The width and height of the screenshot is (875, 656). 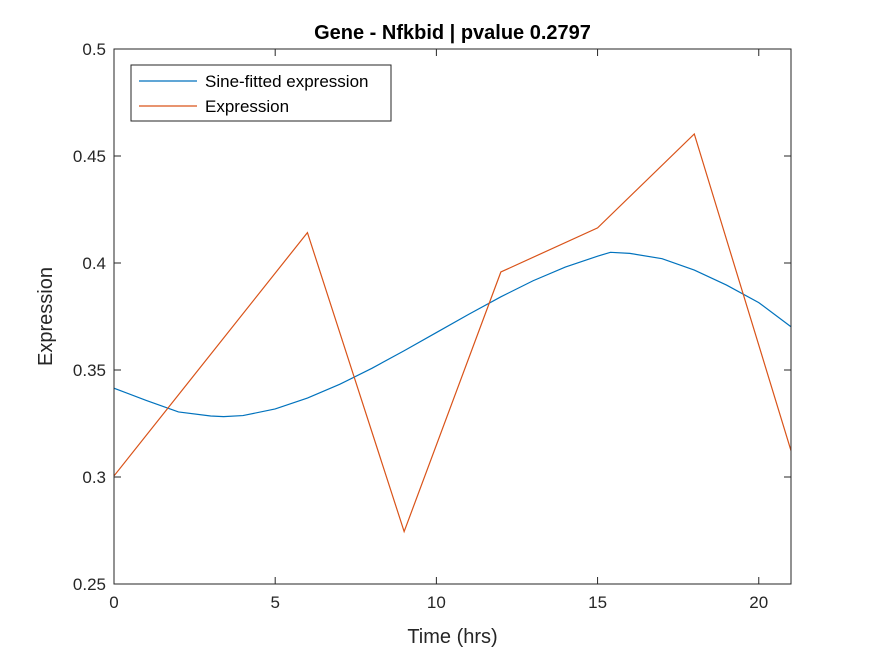 What do you see at coordinates (94, 263) in the screenshot?
I see `y-tick-label: 0.4` at bounding box center [94, 263].